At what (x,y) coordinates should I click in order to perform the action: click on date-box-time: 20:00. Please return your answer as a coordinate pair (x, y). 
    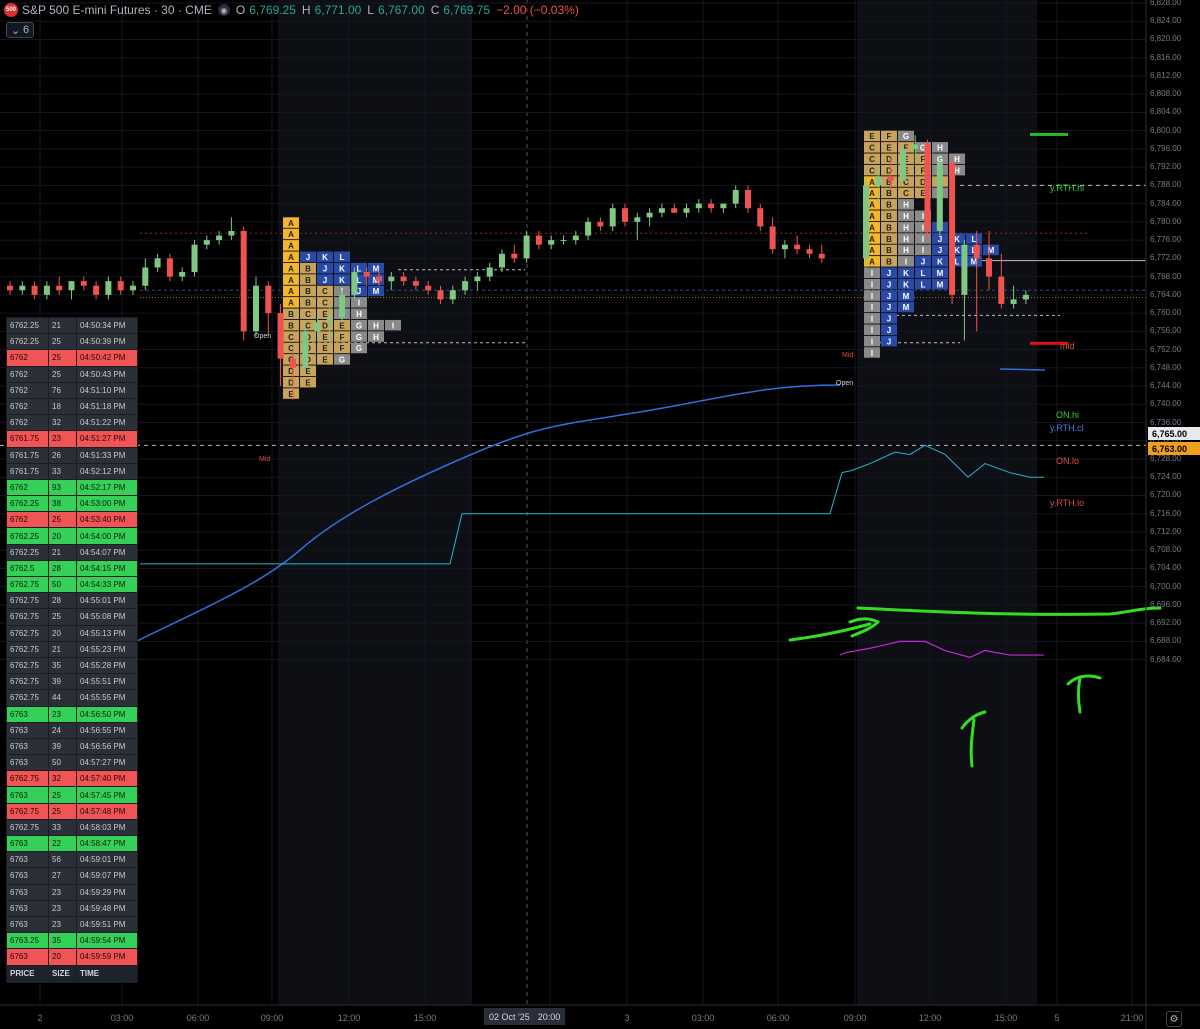
    Looking at the image, I should click on (549, 1016).